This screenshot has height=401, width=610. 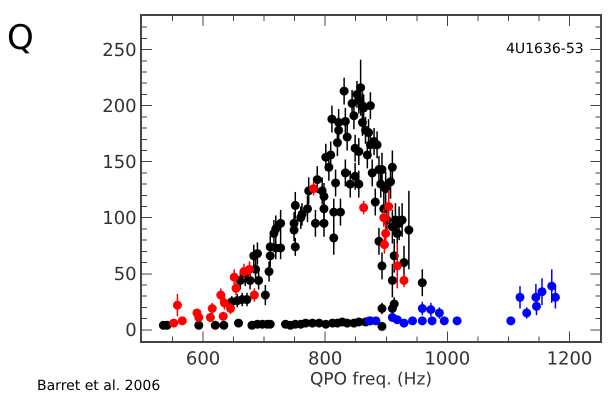 I want to click on x-axis-title: QPO freq. (Hz), so click(x=371, y=379).